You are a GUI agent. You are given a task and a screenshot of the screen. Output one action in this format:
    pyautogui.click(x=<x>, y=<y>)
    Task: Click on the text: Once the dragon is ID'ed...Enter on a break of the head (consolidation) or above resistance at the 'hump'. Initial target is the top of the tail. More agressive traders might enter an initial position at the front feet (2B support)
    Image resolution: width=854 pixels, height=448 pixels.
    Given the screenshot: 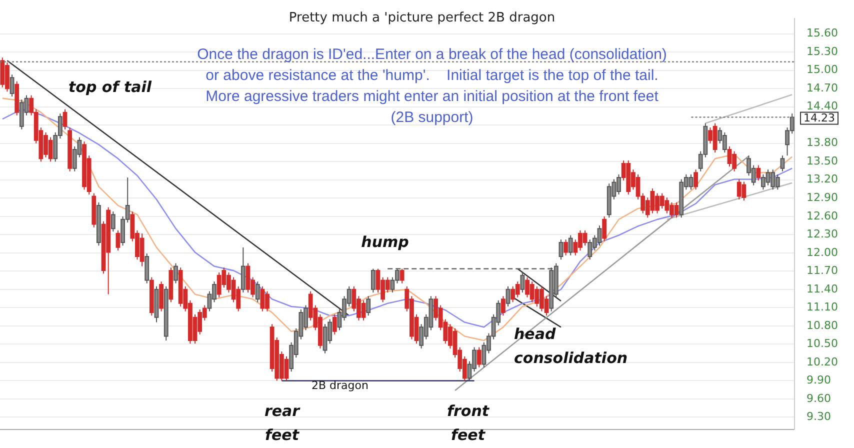 What is the action you would take?
    pyautogui.click(x=432, y=86)
    